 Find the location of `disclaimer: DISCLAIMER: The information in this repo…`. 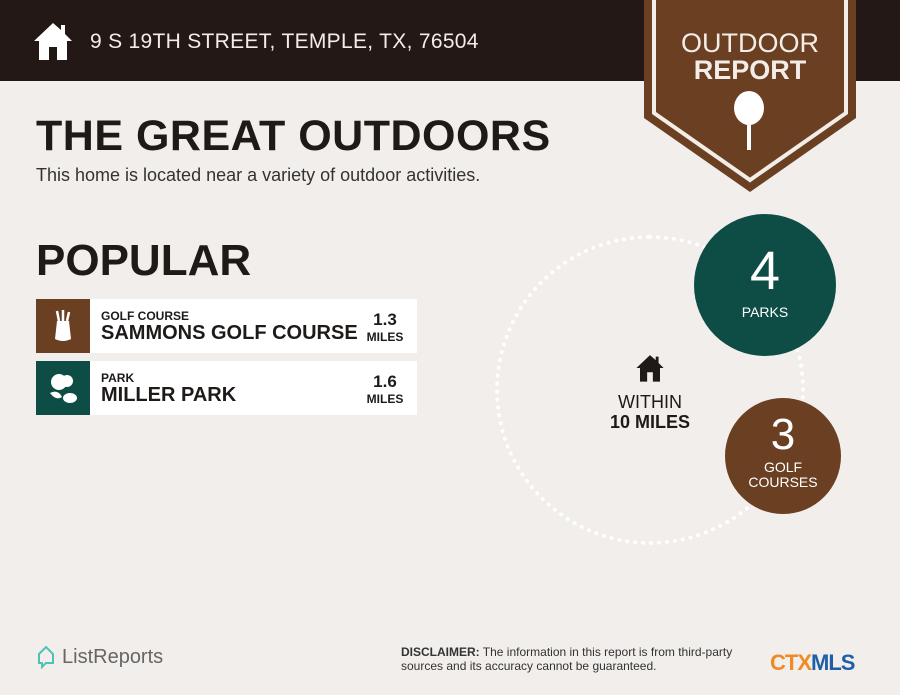

disclaimer: DISCLAIMER: The information in this repo… is located at coordinates (581, 659).